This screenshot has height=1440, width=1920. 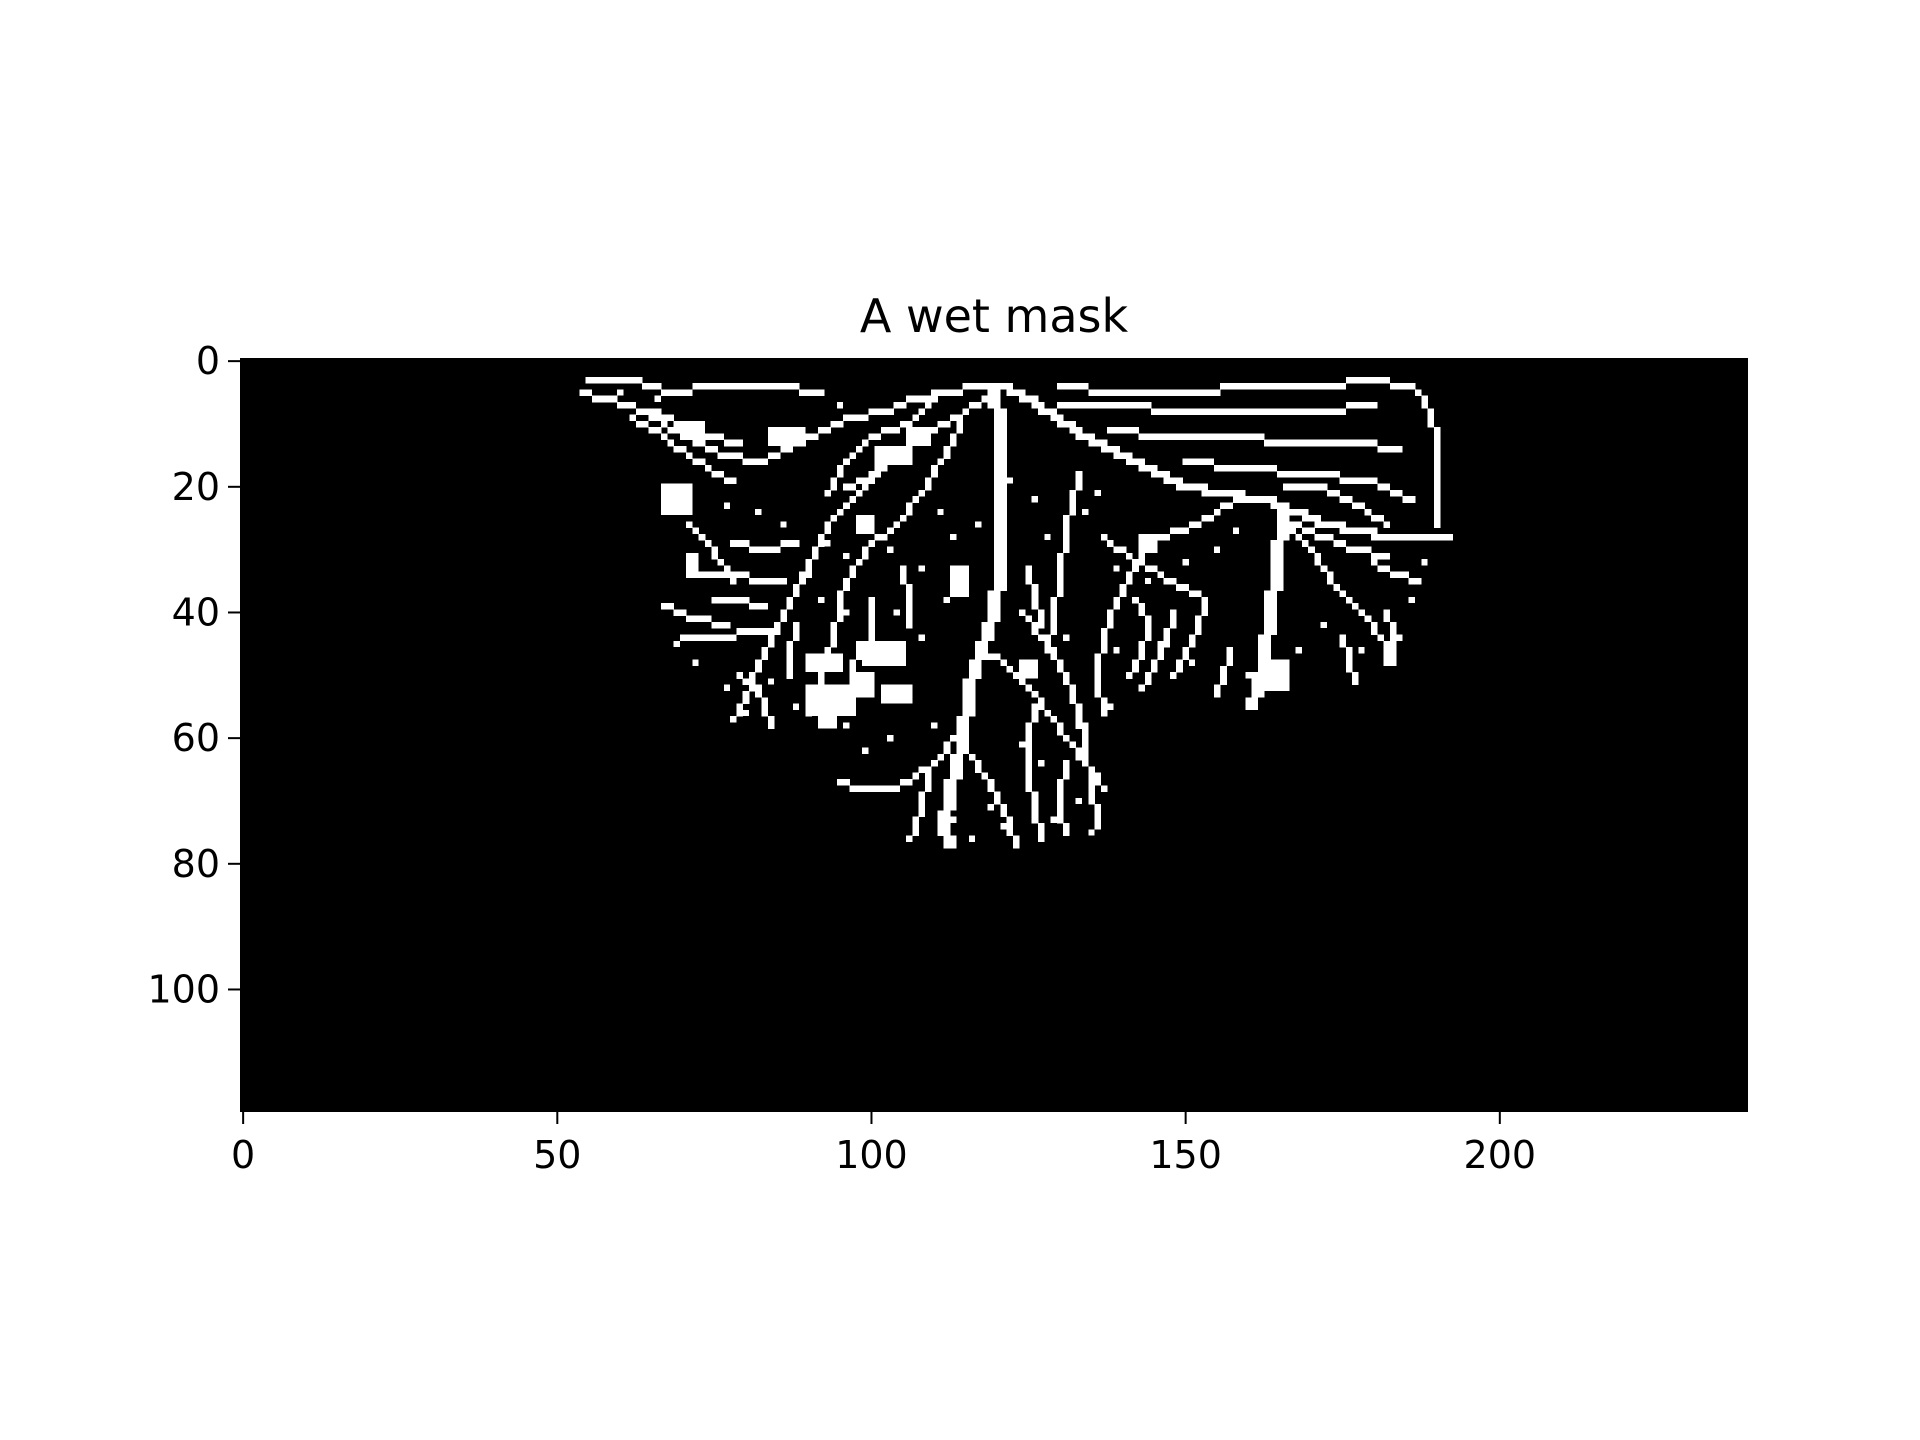 What do you see at coordinates (1016, 612) in the screenshot?
I see `wet-mask-layer` at bounding box center [1016, 612].